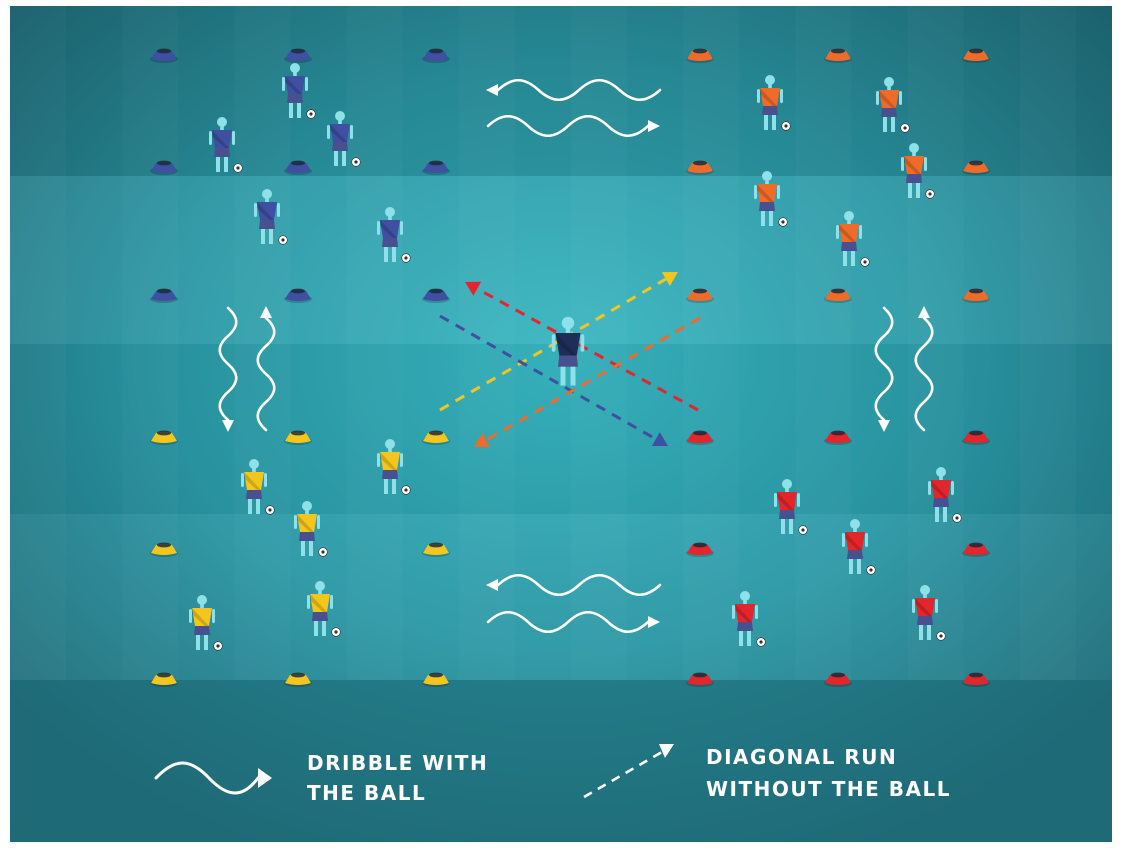 The width and height of the screenshot is (1122, 848). Describe the element at coordinates (366, 793) in the screenshot. I see `legend-dribble-line2: THE BALL` at that location.